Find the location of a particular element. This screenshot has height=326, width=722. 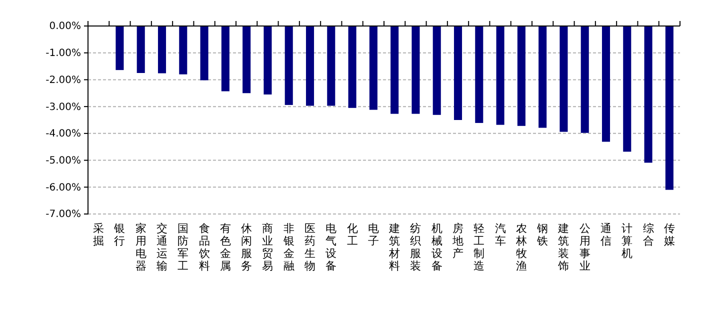

x-tick-label: 食品饮料 is located at coordinates (204, 247).